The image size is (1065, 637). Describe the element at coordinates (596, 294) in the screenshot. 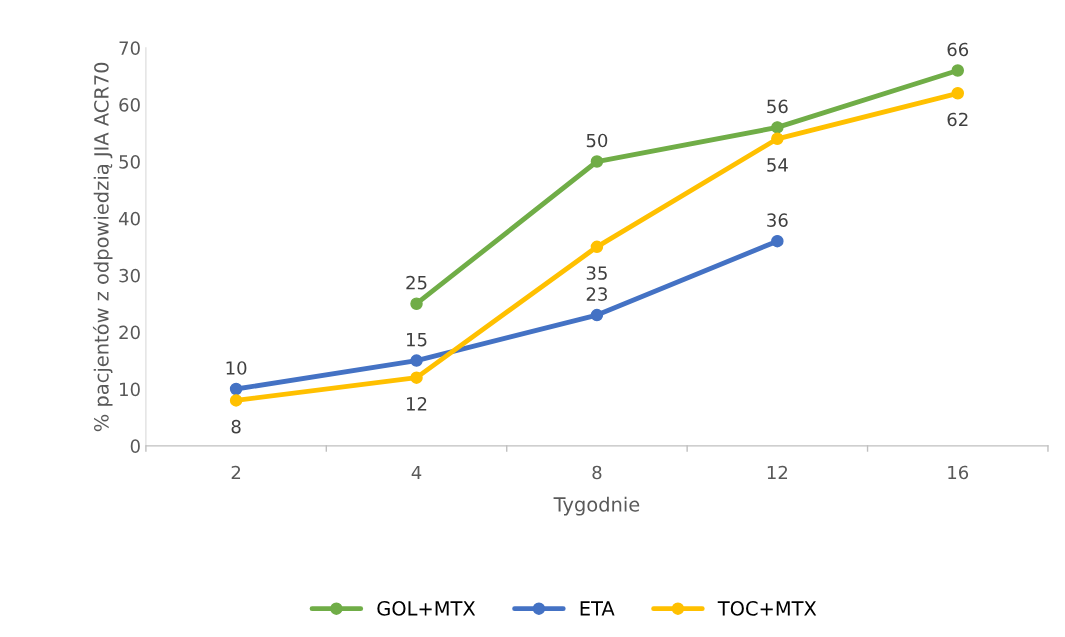

I see `data-label: 23` at that location.